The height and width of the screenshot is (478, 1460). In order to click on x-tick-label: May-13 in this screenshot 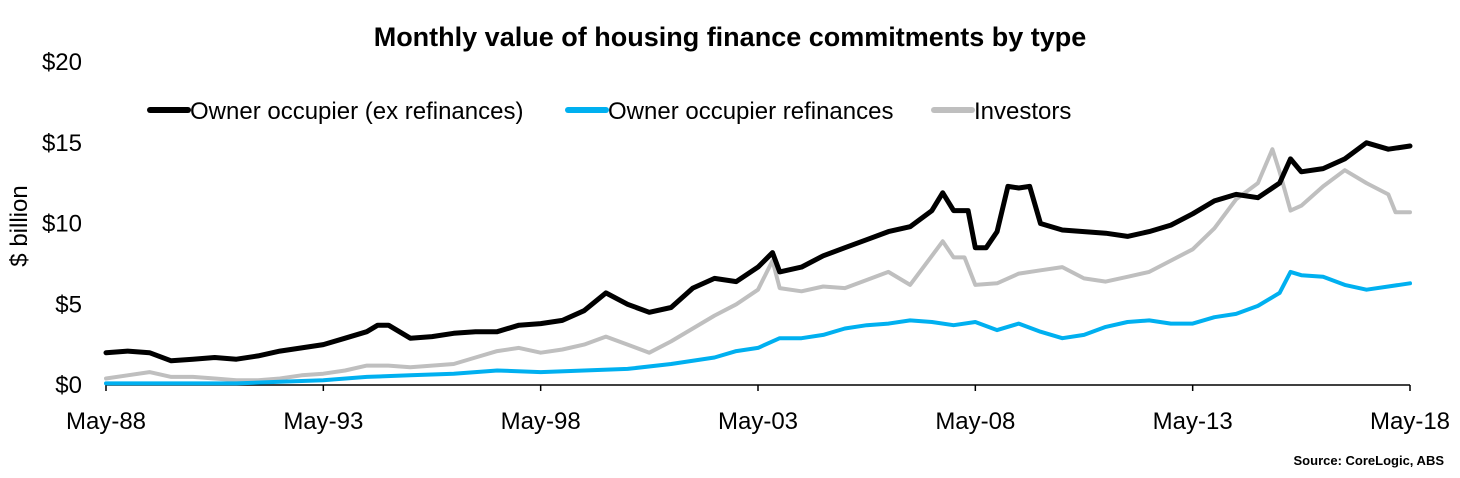, I will do `click(1193, 421)`.